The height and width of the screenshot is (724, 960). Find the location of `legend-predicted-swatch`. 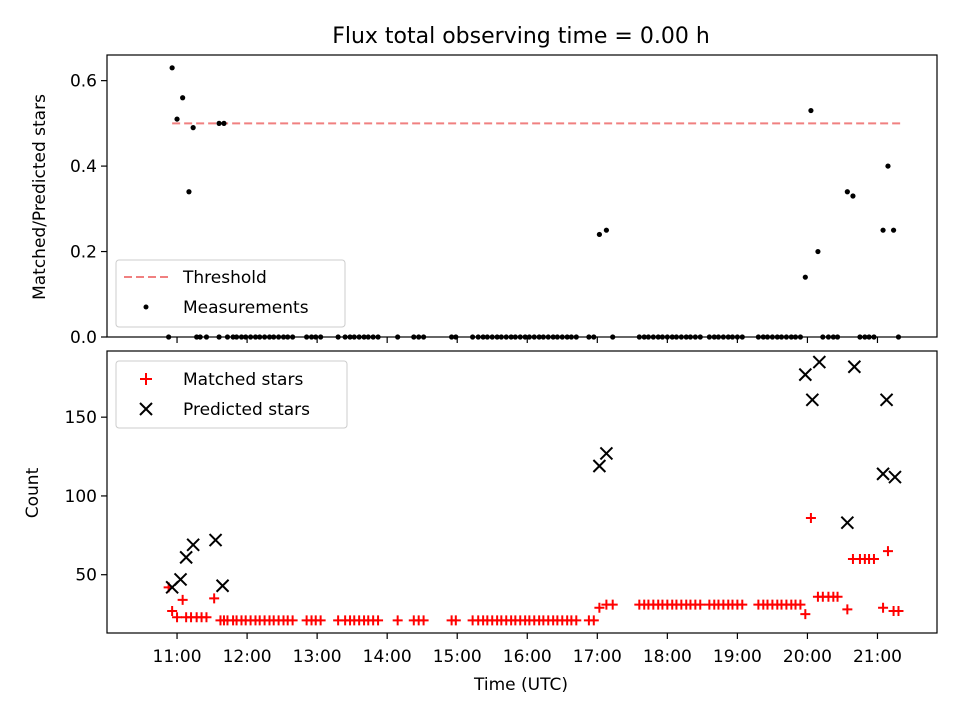

legend-predicted-swatch is located at coordinates (146, 409).